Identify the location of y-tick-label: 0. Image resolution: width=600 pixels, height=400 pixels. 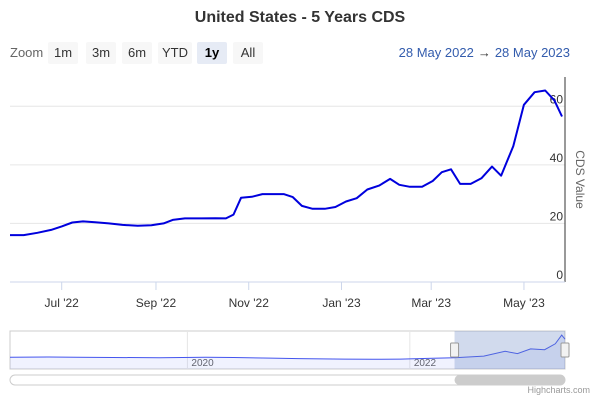
(559, 275).